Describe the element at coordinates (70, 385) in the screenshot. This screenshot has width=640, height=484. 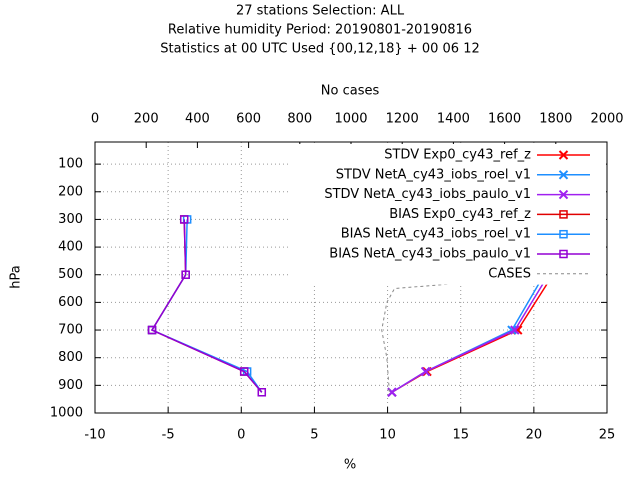
I see `y-tick-label: 900` at that location.